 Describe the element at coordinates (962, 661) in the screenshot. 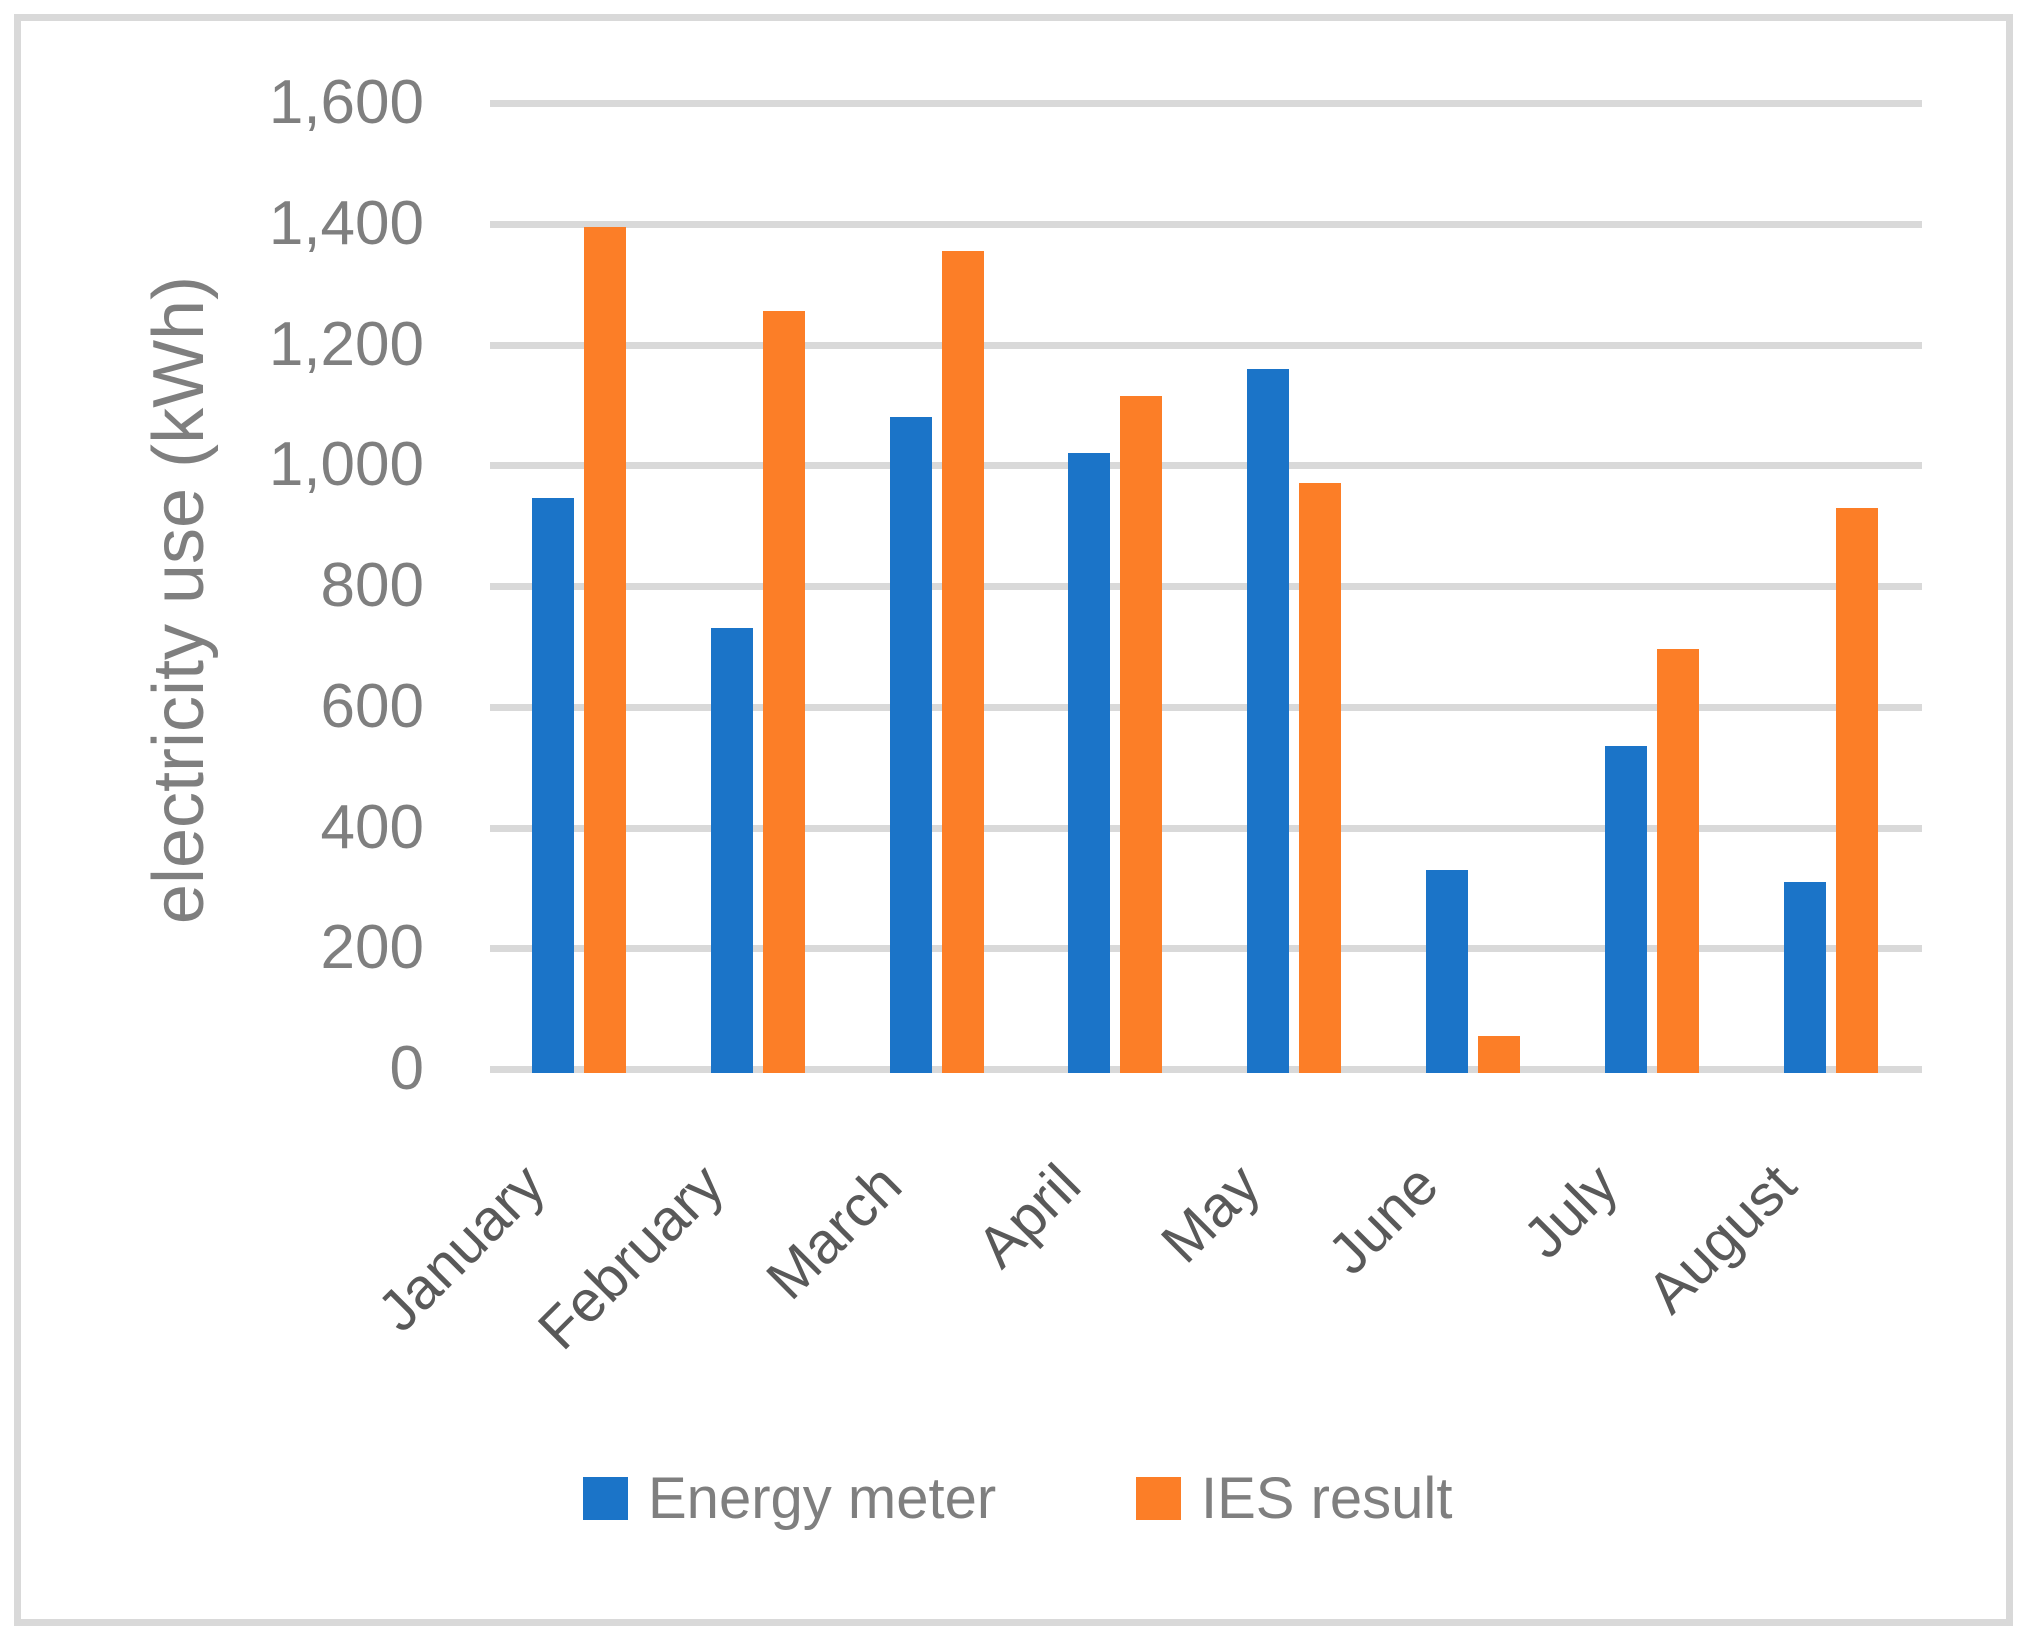

I see `bar-ies-result-march` at that location.